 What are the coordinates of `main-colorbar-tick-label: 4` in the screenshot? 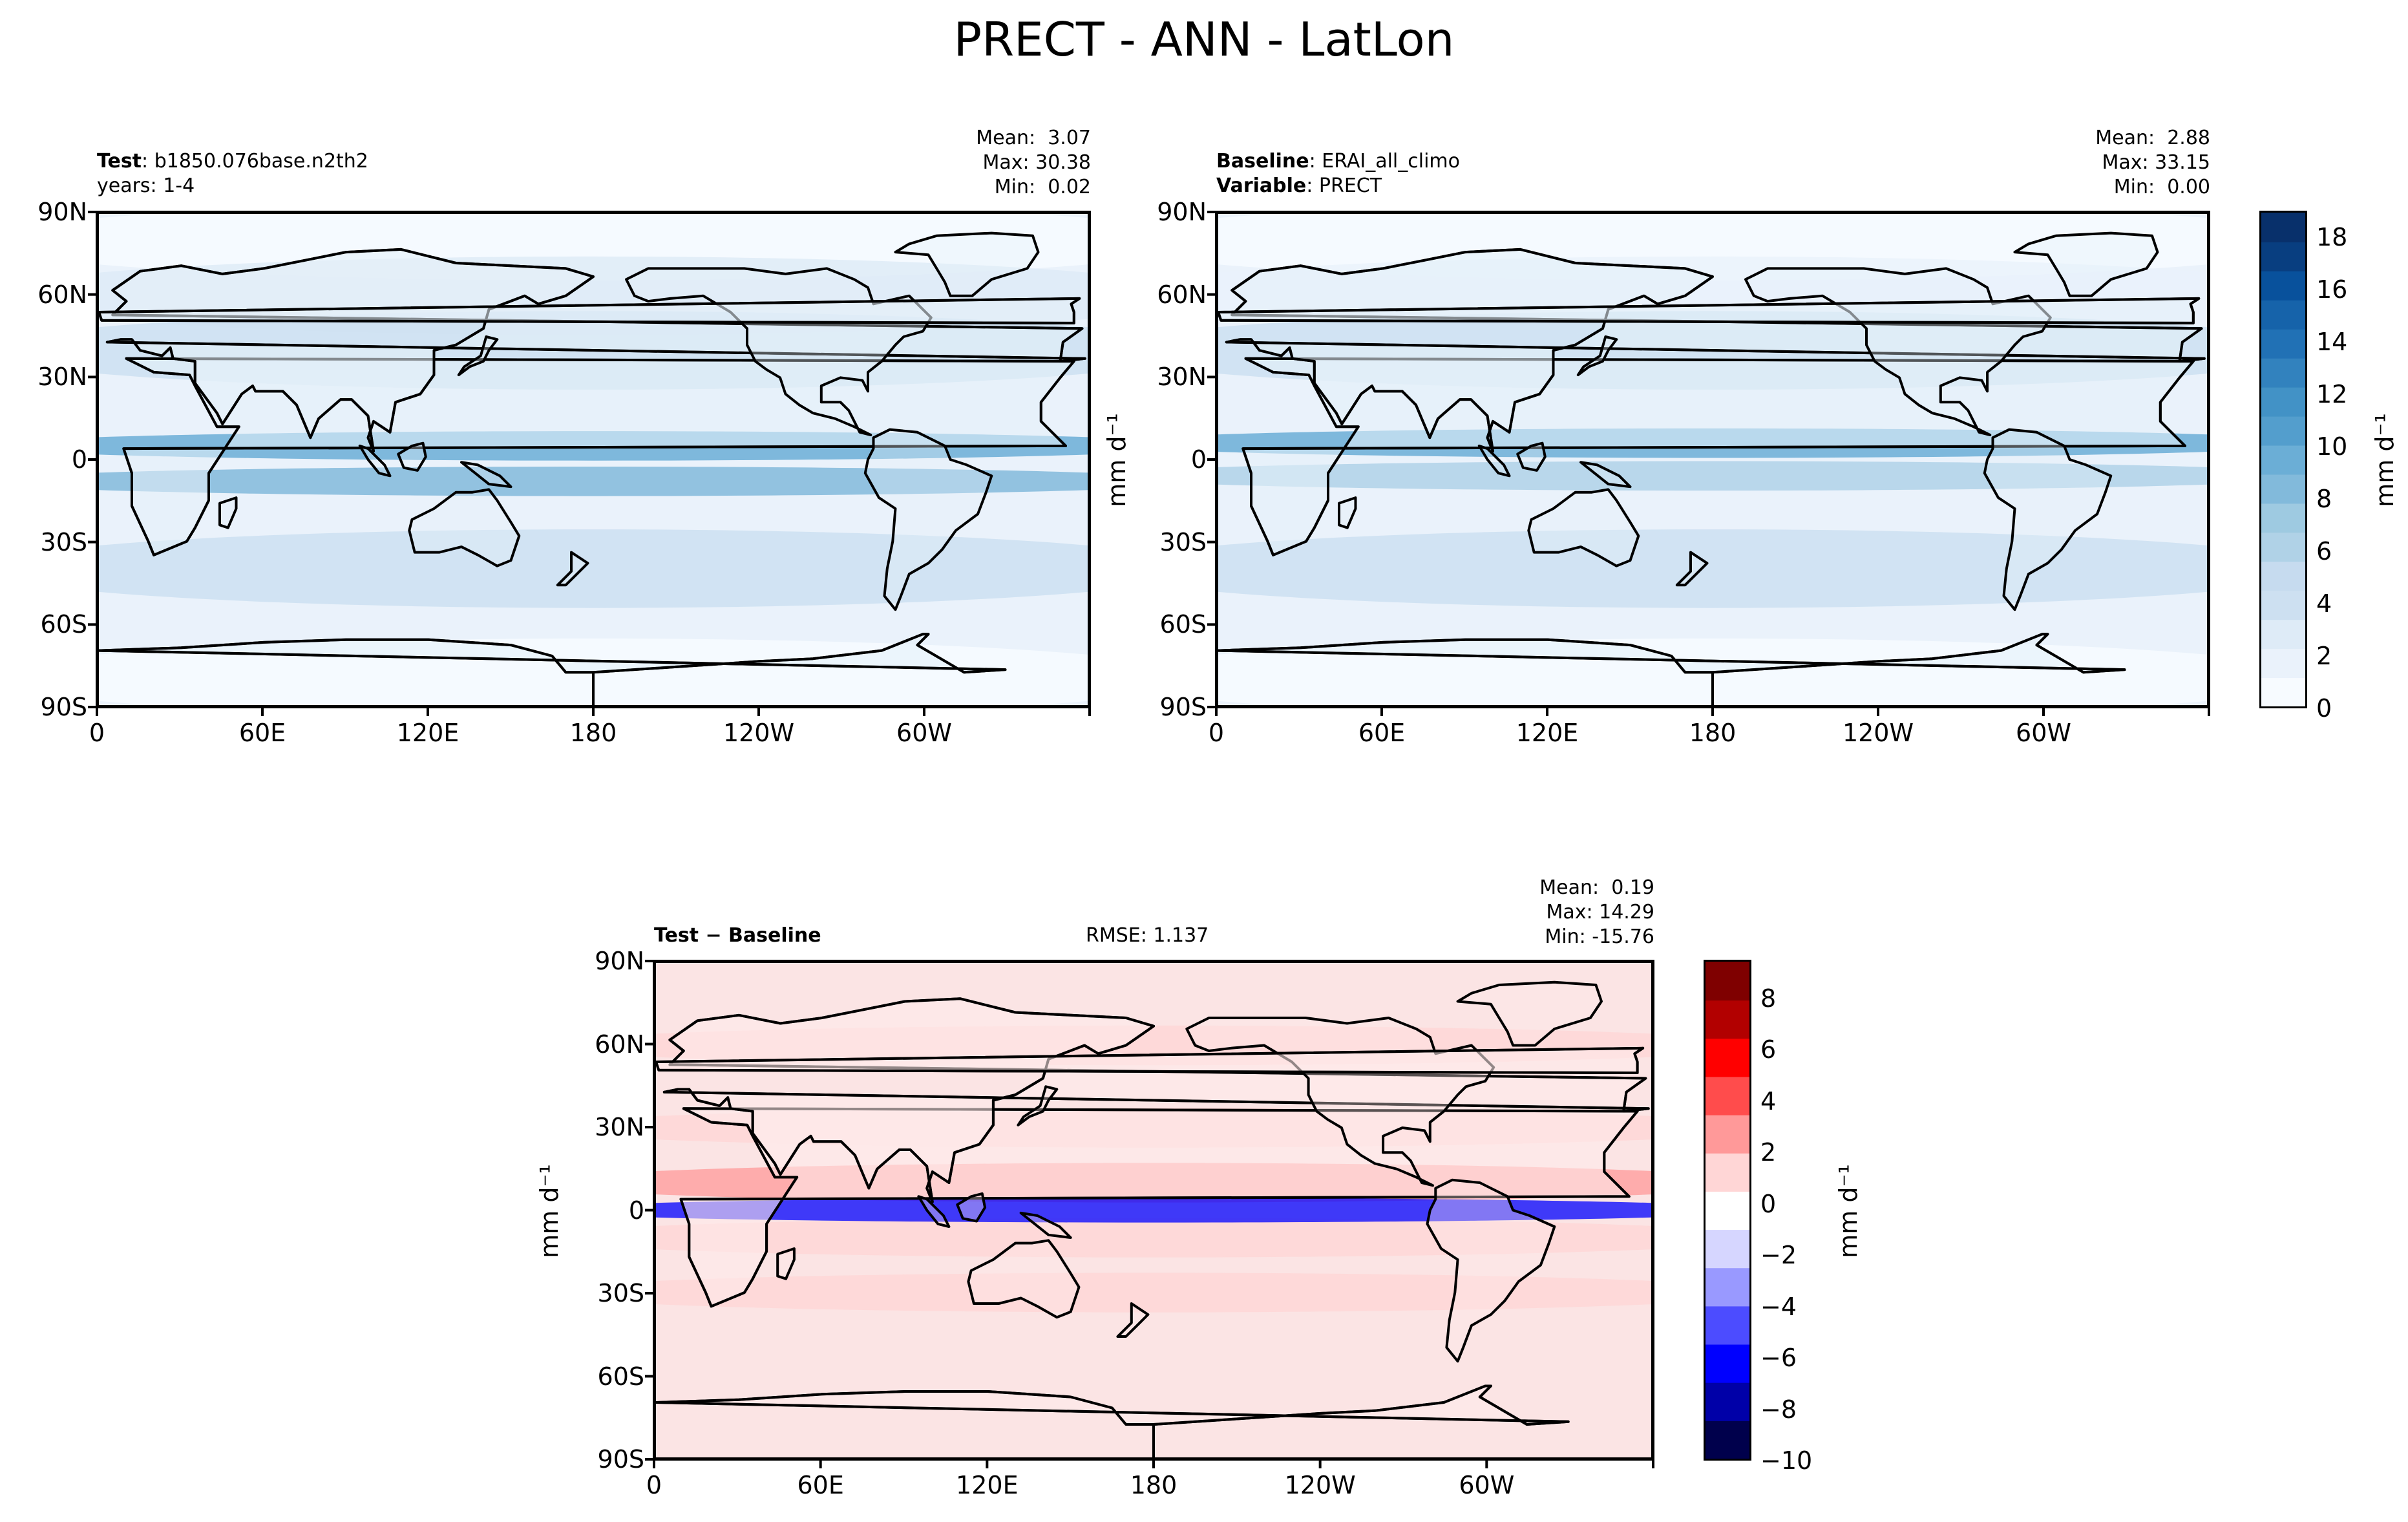 It's located at (2324, 603).